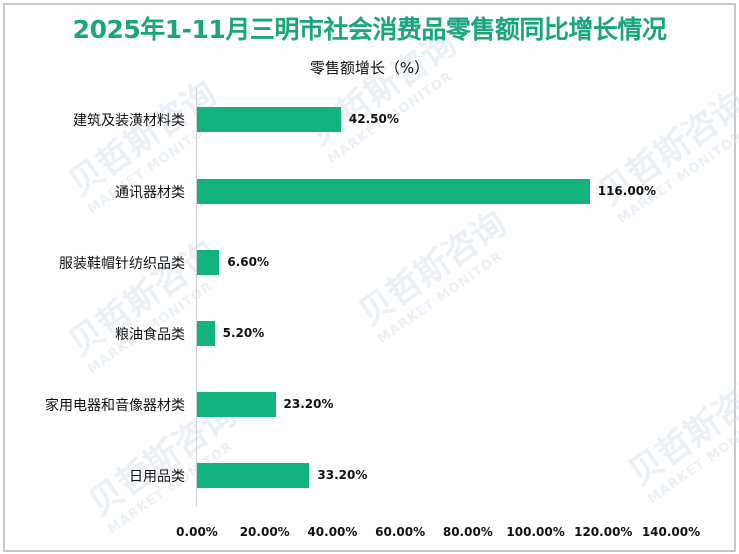 The width and height of the screenshot is (739, 554). Describe the element at coordinates (243, 333) in the screenshot. I see `data-label: 5.20%` at that location.